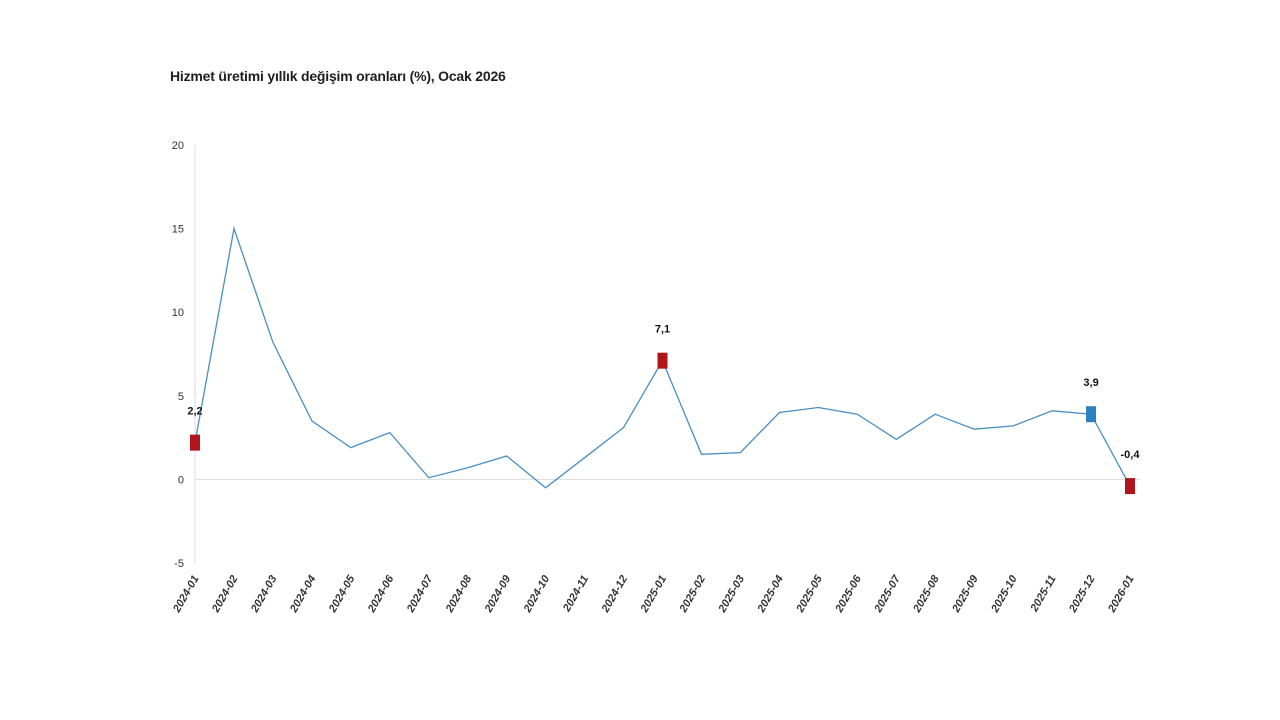  Describe the element at coordinates (653, 595) in the screenshot. I see `x-tick-label: 2025-01` at that location.